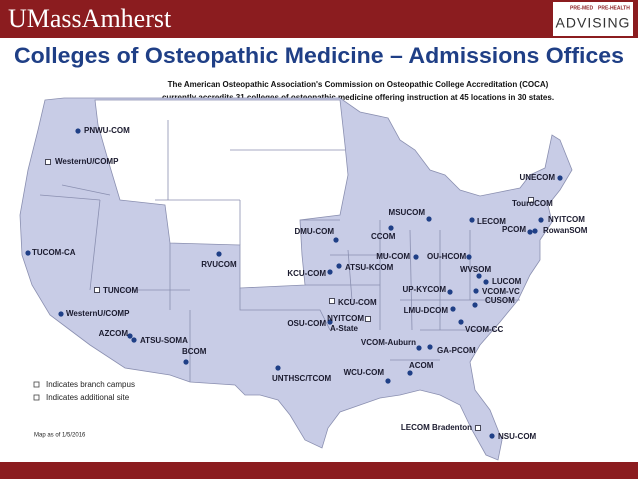  Describe the element at coordinates (120, 290) in the screenshot. I see `location-label: TUNCOM` at that location.